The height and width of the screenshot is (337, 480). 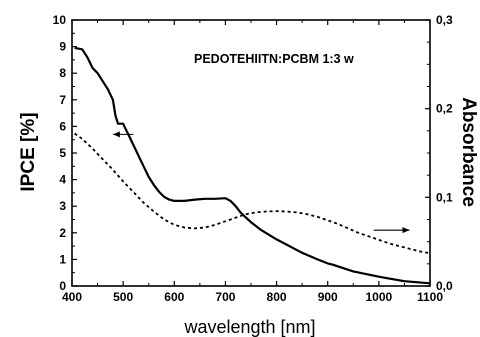 What do you see at coordinates (174, 297) in the screenshot?
I see `x-tick-label: 600` at bounding box center [174, 297].